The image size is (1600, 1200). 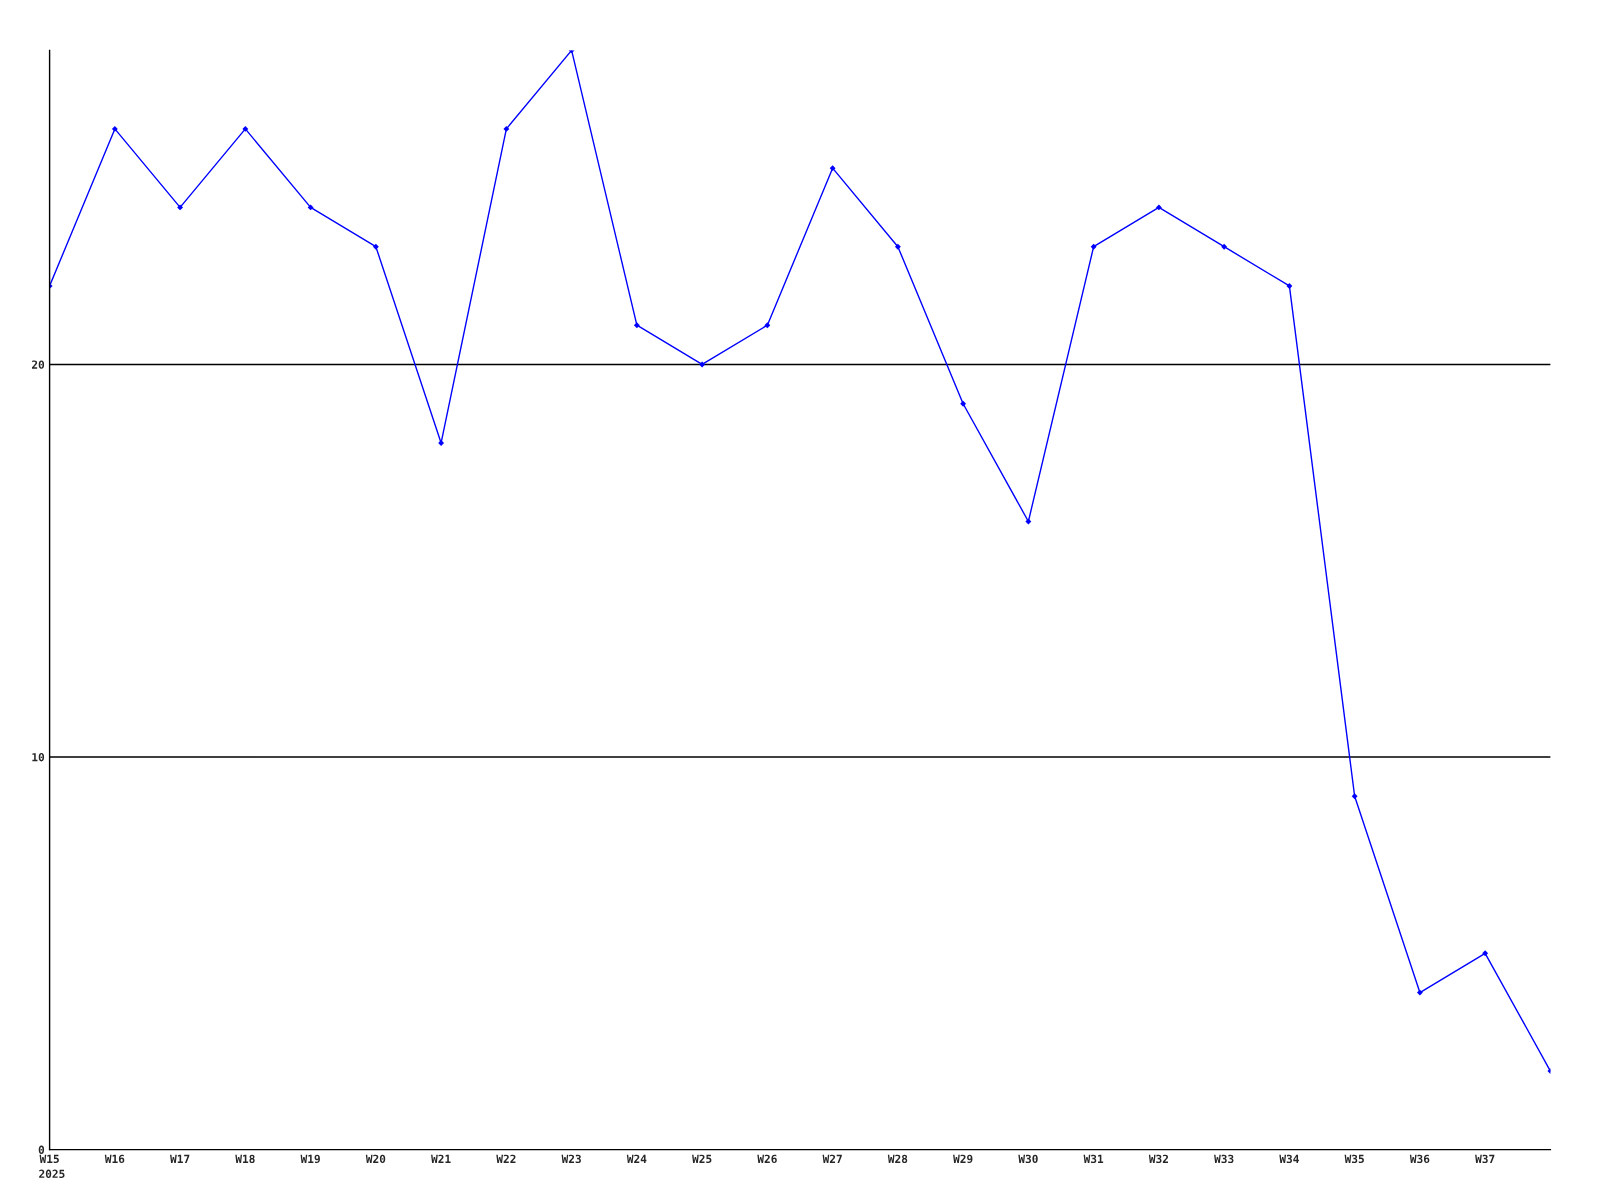 What do you see at coordinates (375, 1159) in the screenshot?
I see `x-tick-label: W20` at bounding box center [375, 1159].